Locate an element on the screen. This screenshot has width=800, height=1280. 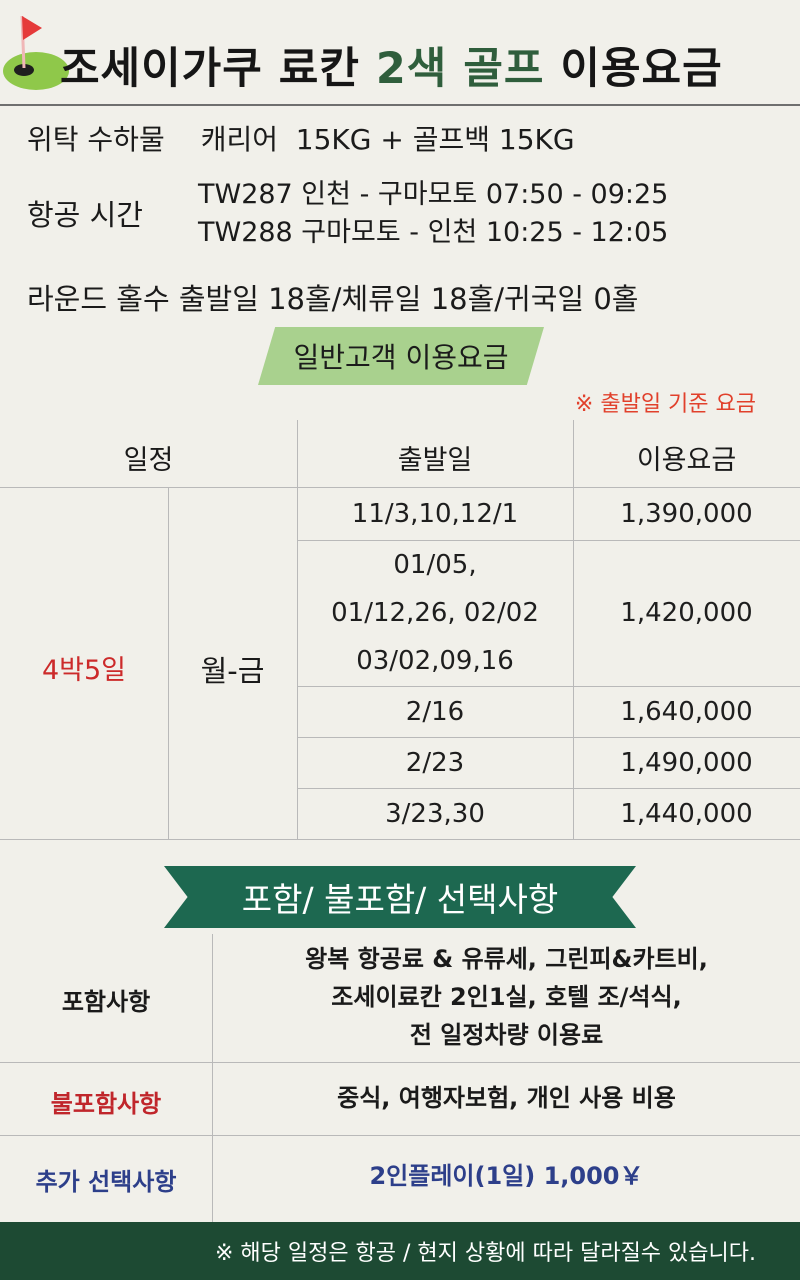
departure-date: 03/02,09,16 is located at coordinates (435, 661).